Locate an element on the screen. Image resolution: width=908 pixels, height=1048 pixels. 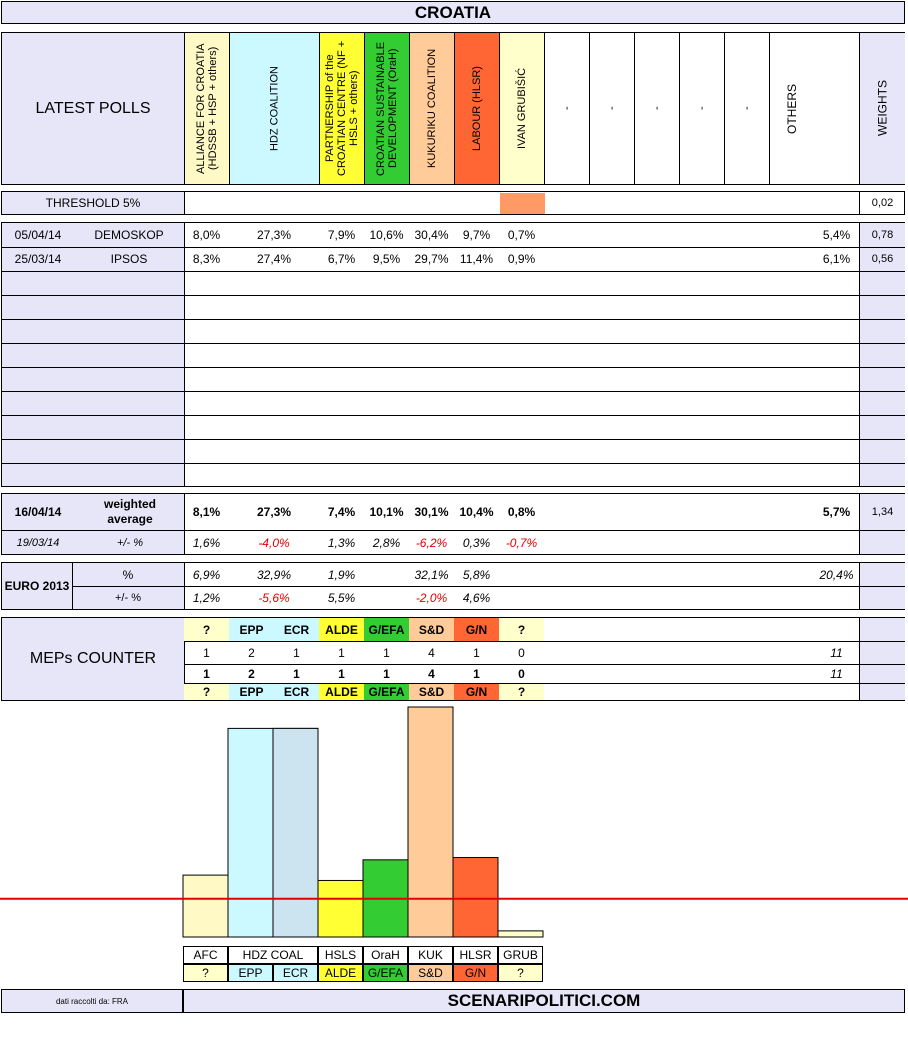
bar-ecr-part is located at coordinates (295, 832).